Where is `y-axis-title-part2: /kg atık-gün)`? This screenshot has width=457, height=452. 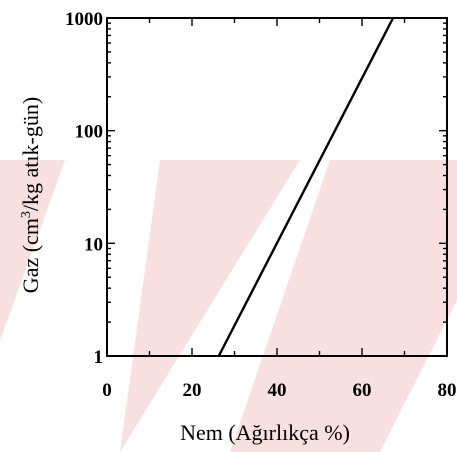
y-axis-title-part2: /kg atık-gün) is located at coordinates (30, 154).